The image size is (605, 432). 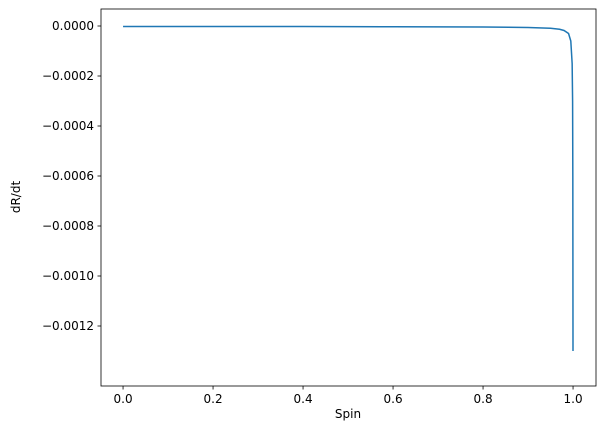 I want to click on y-tick-label: −0.0006, so click(x=68, y=176).